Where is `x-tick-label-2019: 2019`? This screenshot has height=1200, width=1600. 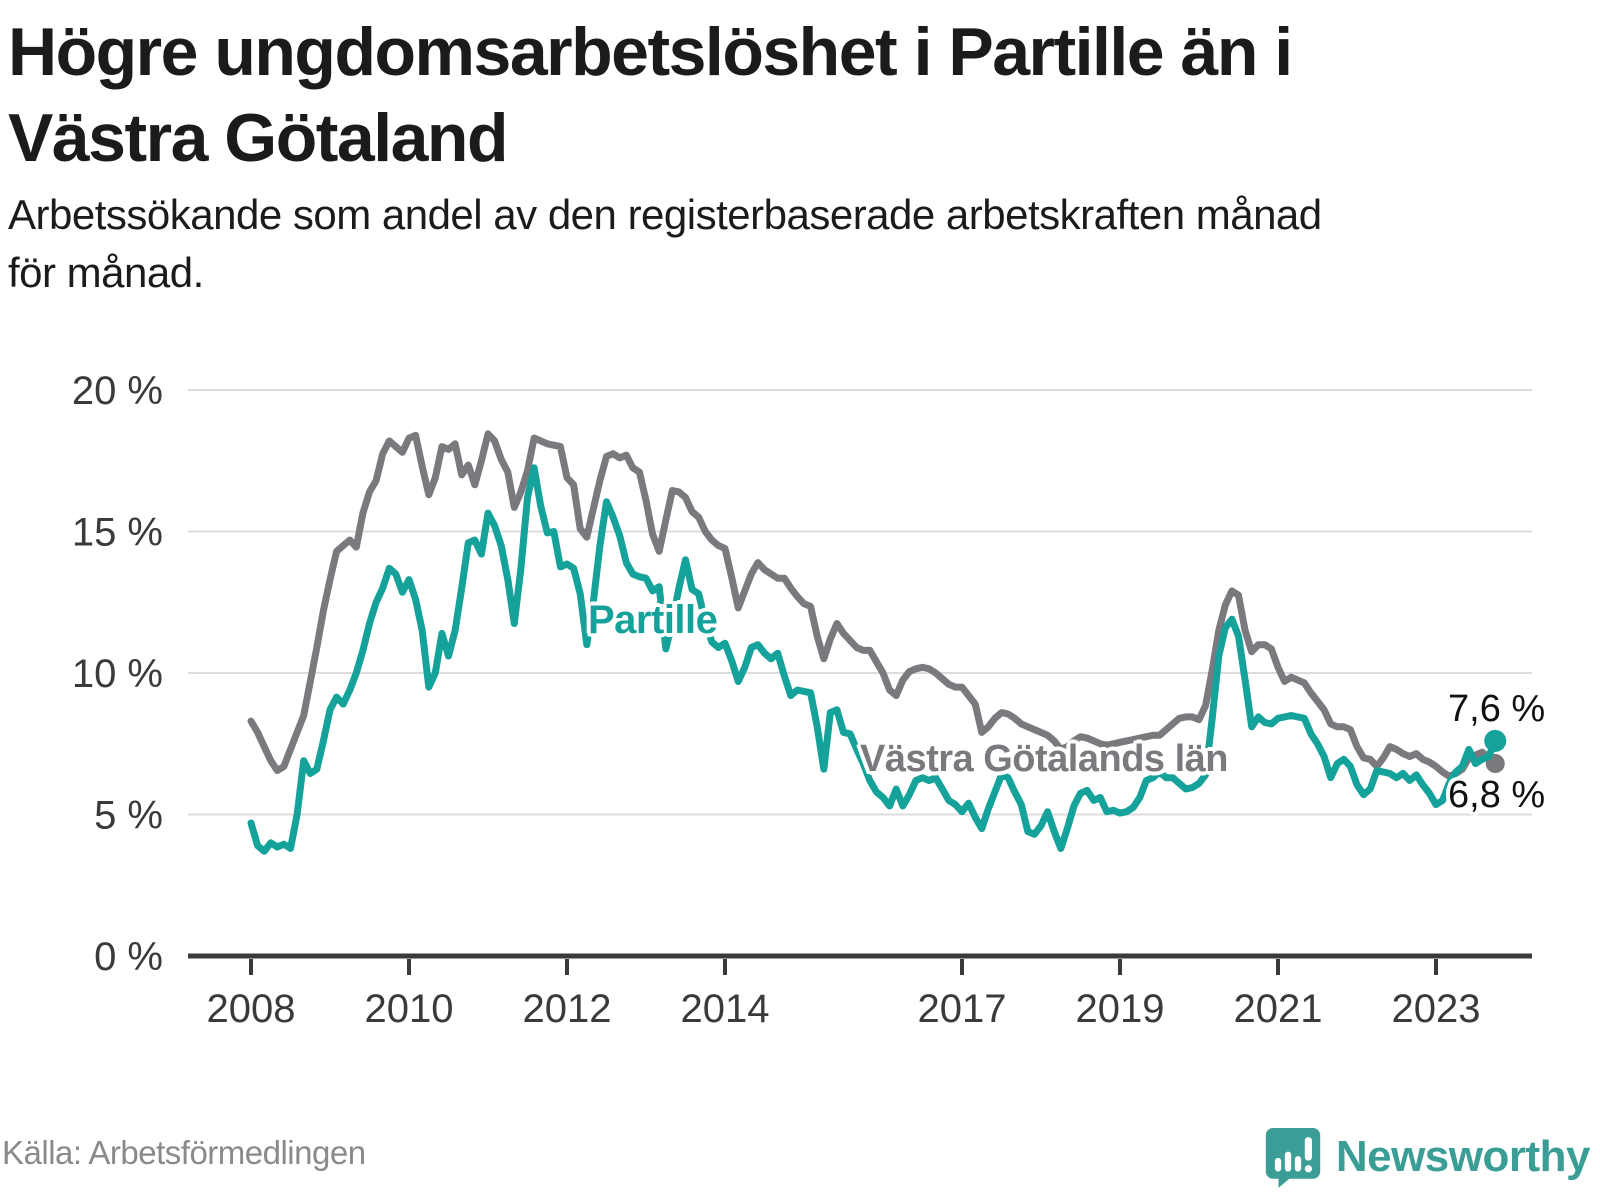
x-tick-label-2019: 2019 is located at coordinates (1120, 1009).